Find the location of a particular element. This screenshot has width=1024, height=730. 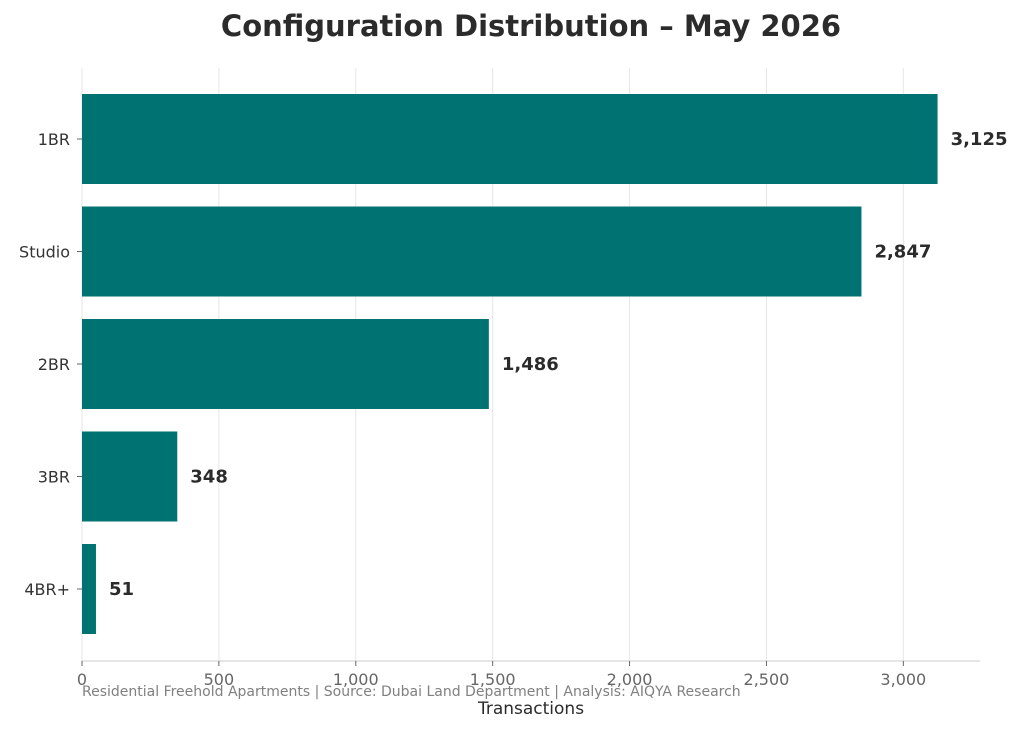

x-tick-label: 0 is located at coordinates (82, 679).